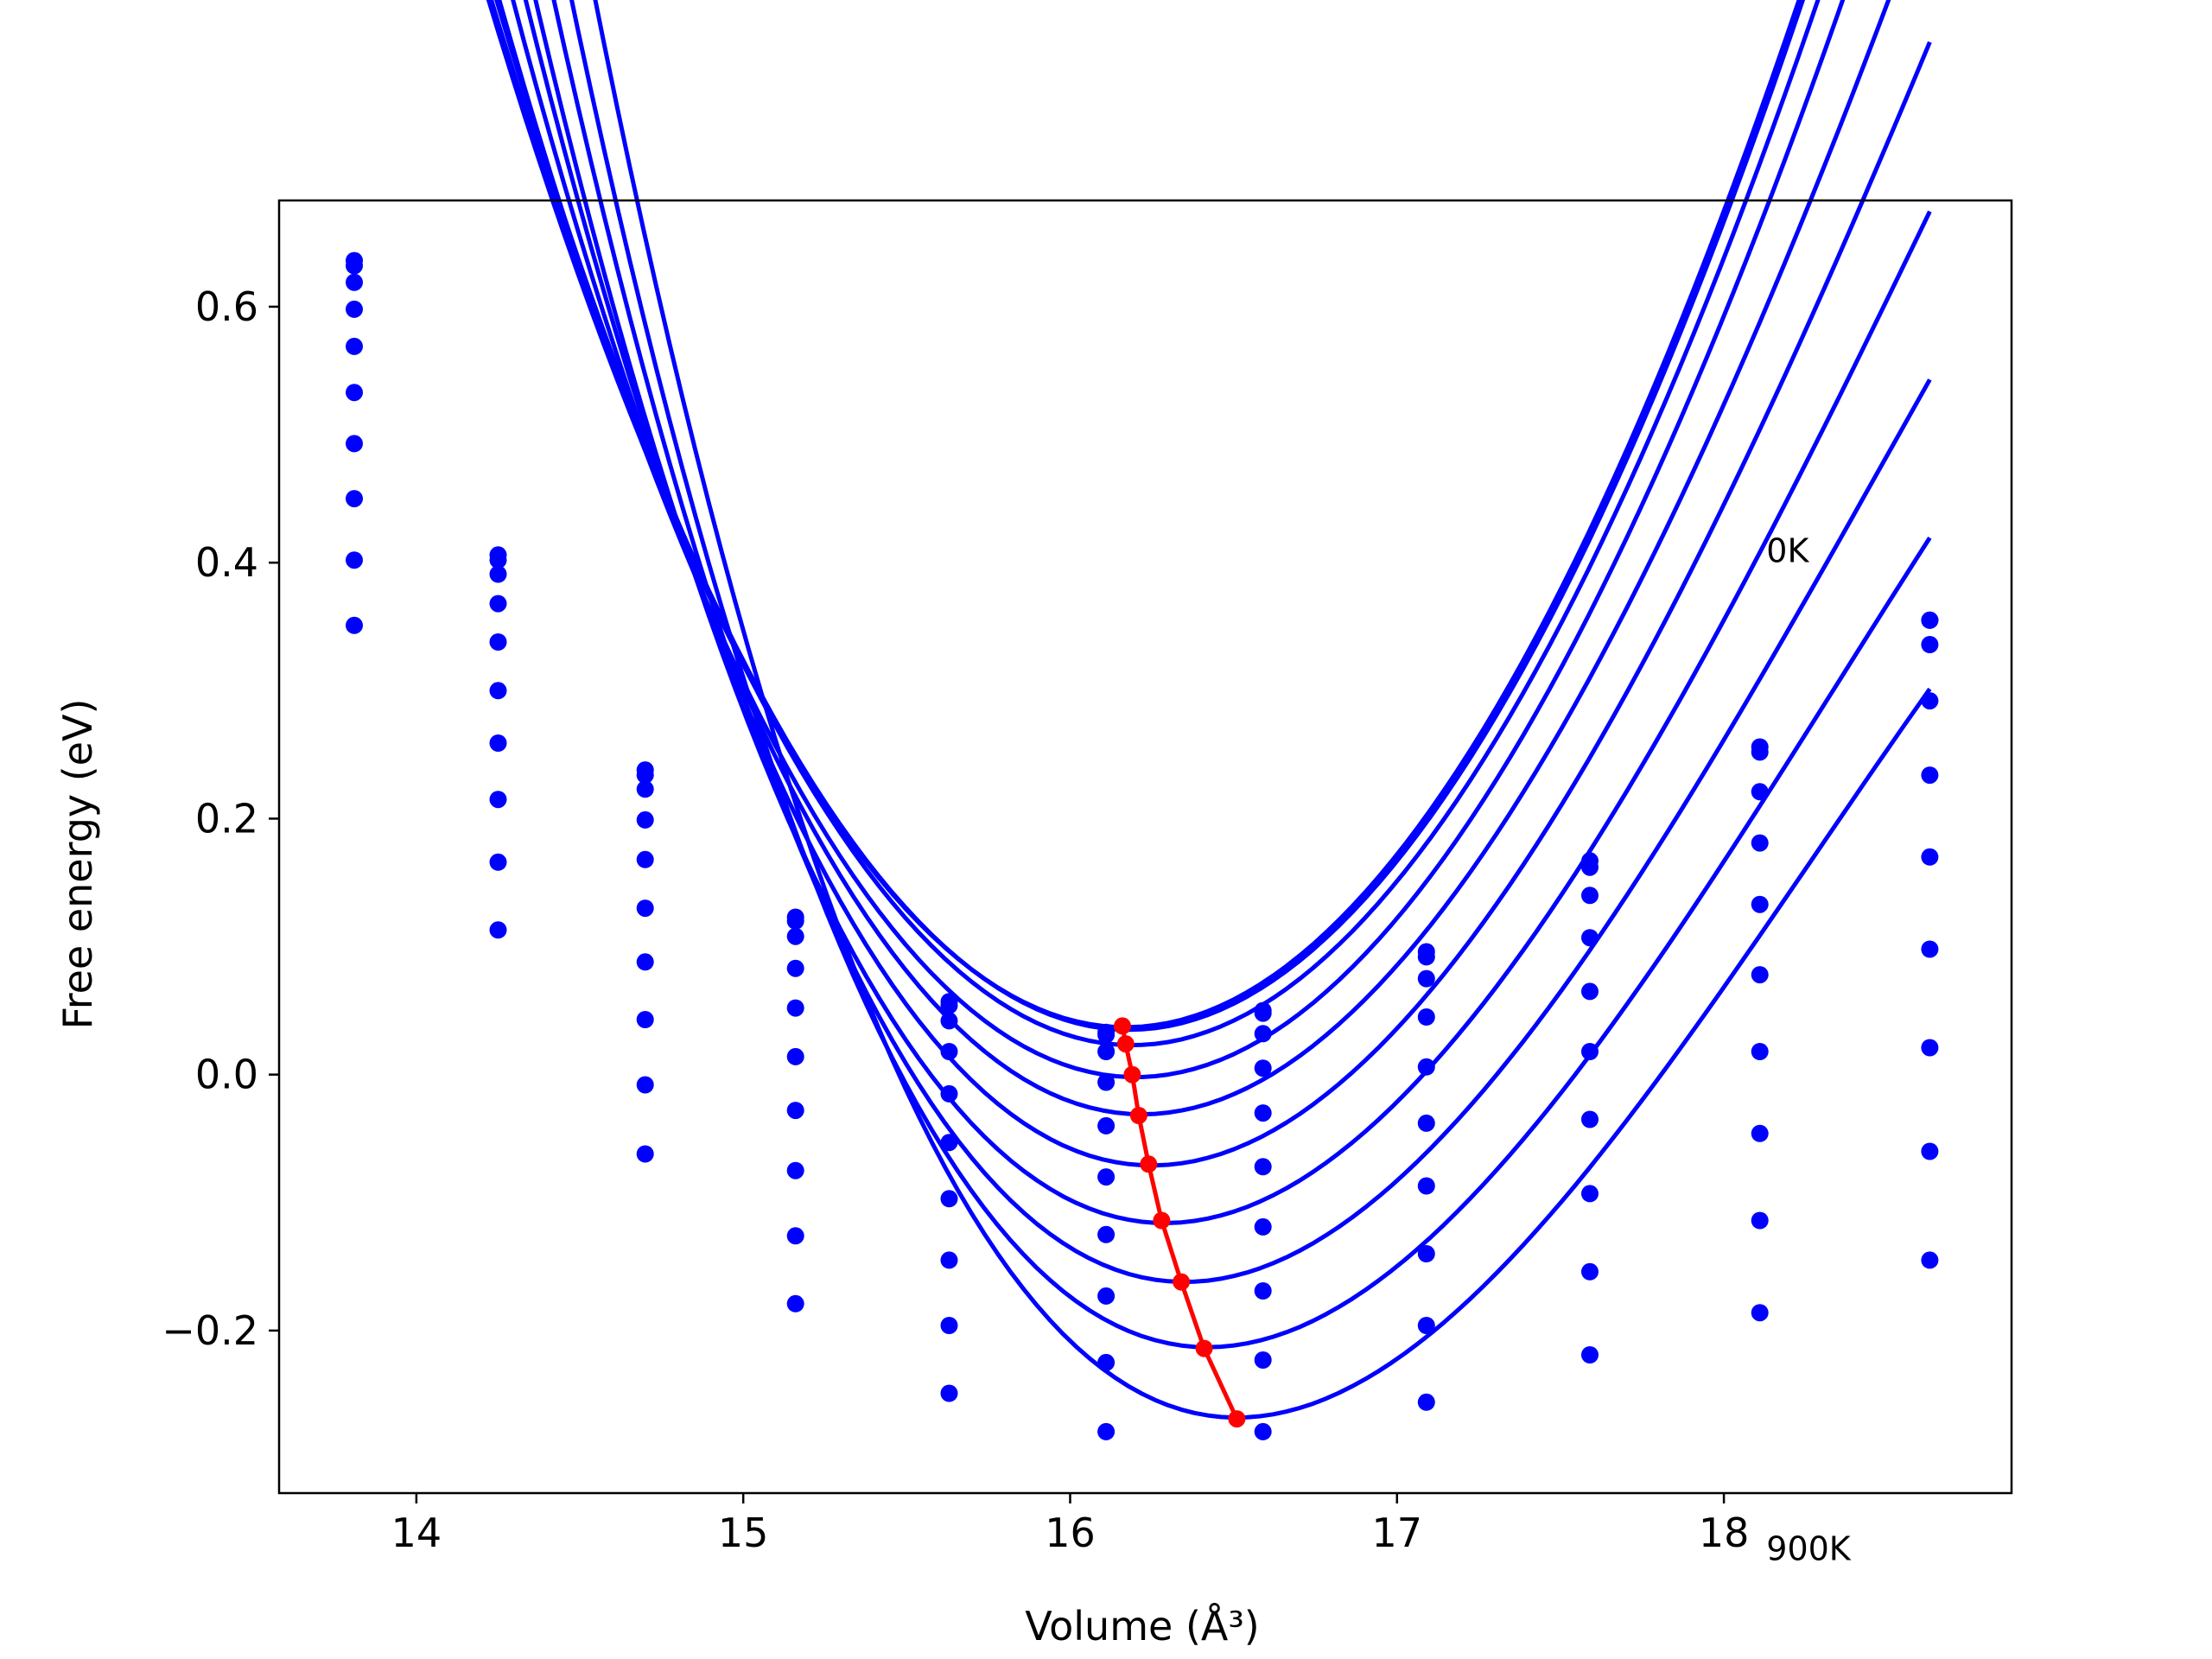 The width and height of the screenshot is (2212, 1659). I want to click on y-tick-label: 0.4, so click(226, 562).